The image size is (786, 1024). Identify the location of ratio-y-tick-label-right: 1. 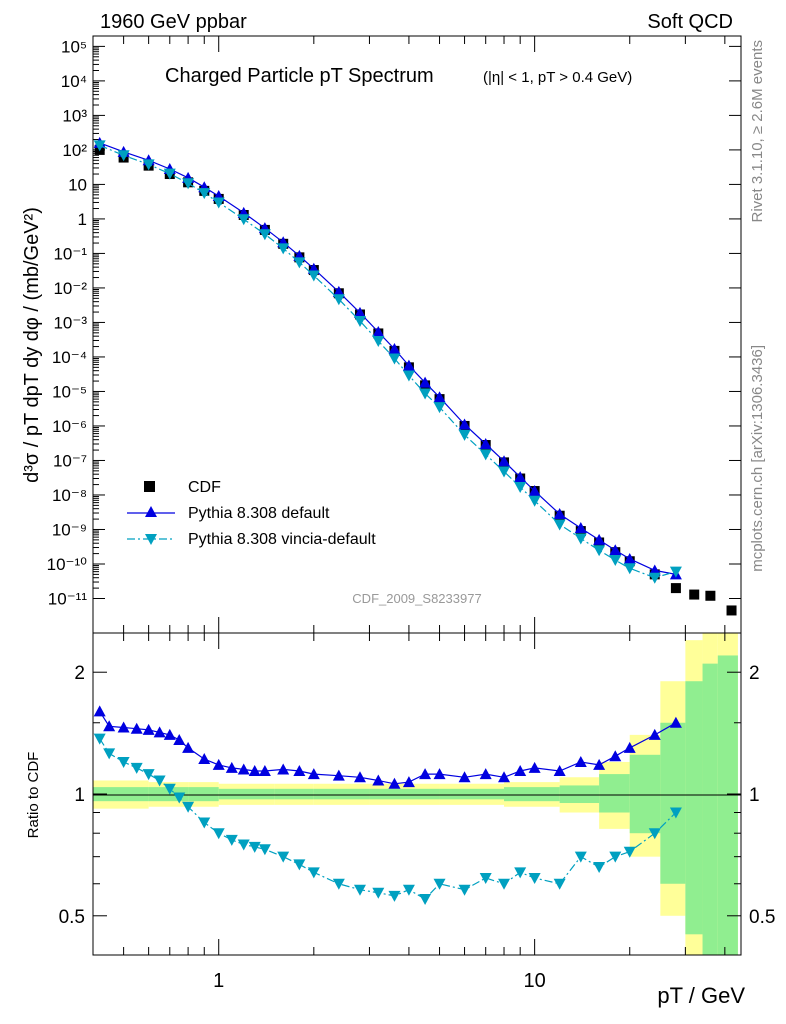
(754, 795).